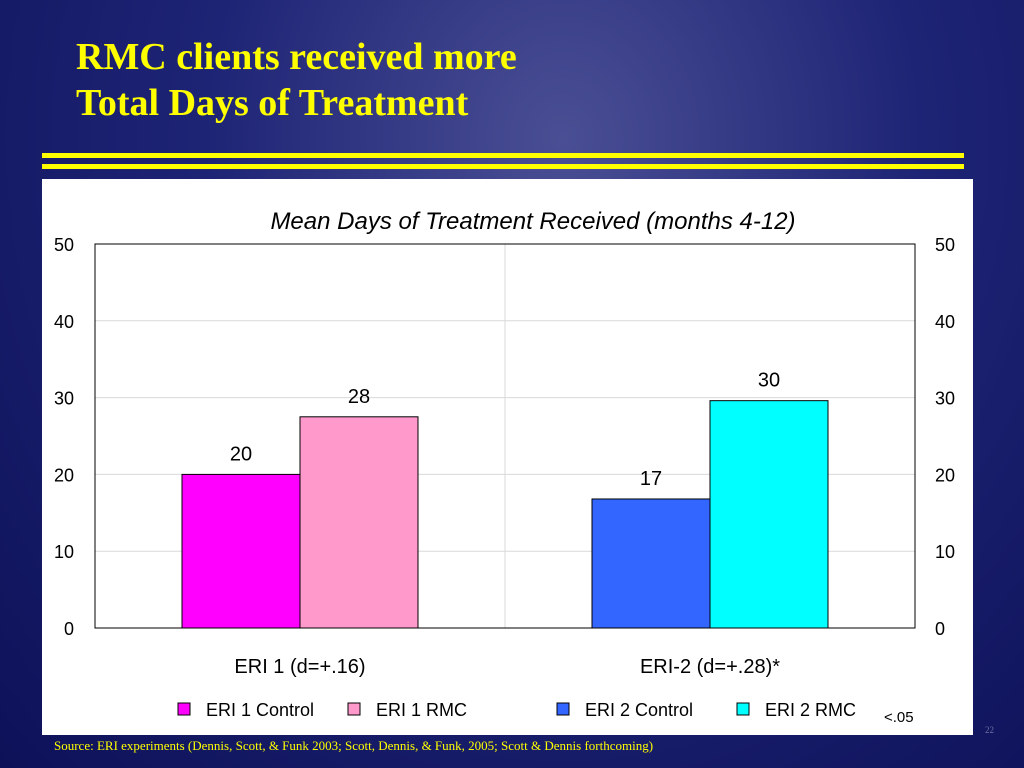 This screenshot has height=768, width=1024. I want to click on y-tick-label-right: 50, so click(945, 245).